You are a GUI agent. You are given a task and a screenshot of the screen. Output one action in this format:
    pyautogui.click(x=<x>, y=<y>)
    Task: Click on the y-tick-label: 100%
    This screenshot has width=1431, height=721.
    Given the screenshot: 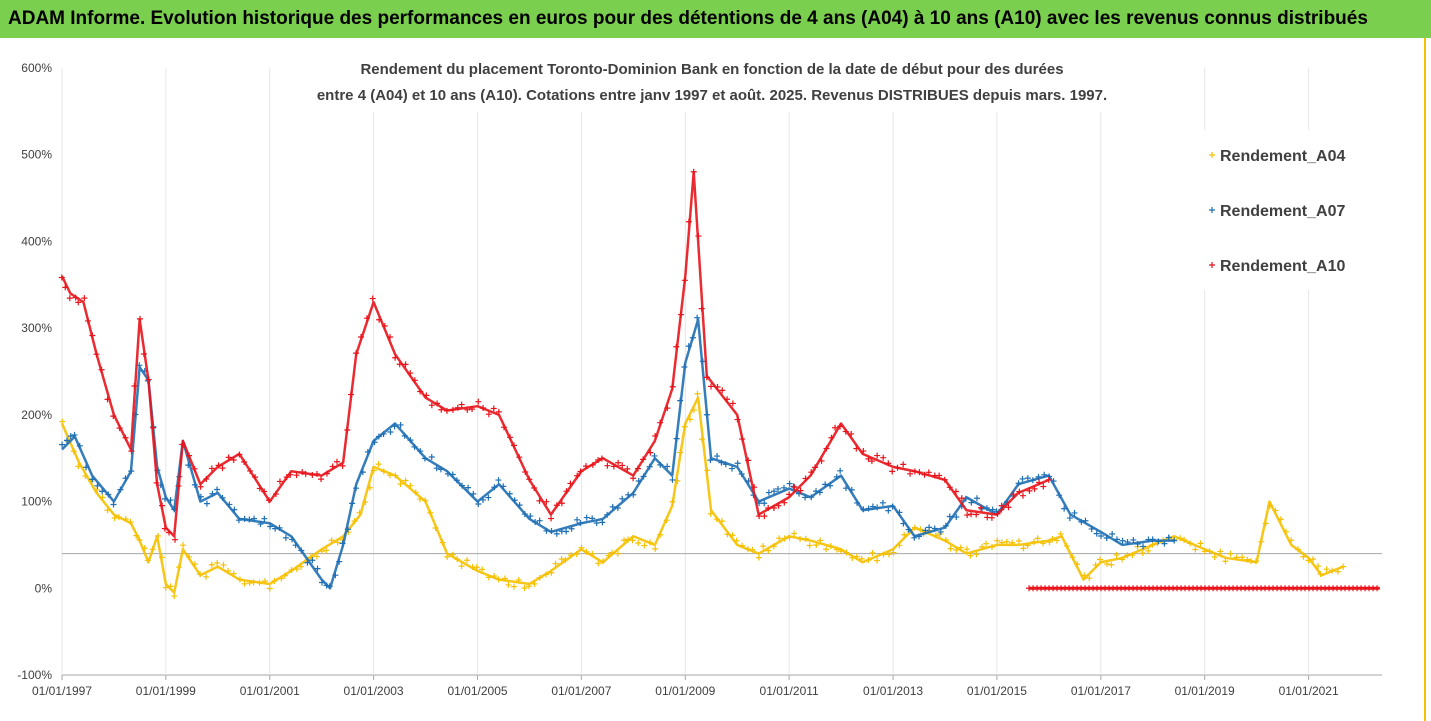 What is the action you would take?
    pyautogui.click(x=36, y=502)
    